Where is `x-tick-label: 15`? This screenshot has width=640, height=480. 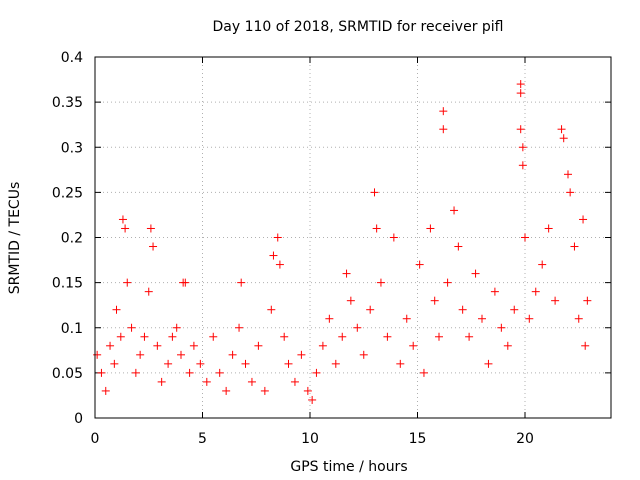 x-tick-label: 15 is located at coordinates (418, 439).